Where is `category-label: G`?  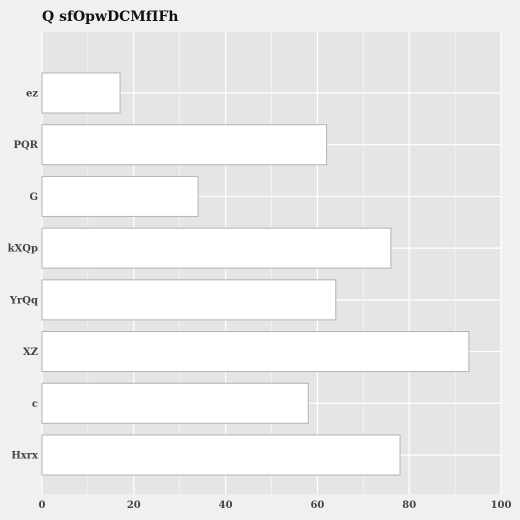
category-label: G is located at coordinates (33, 197).